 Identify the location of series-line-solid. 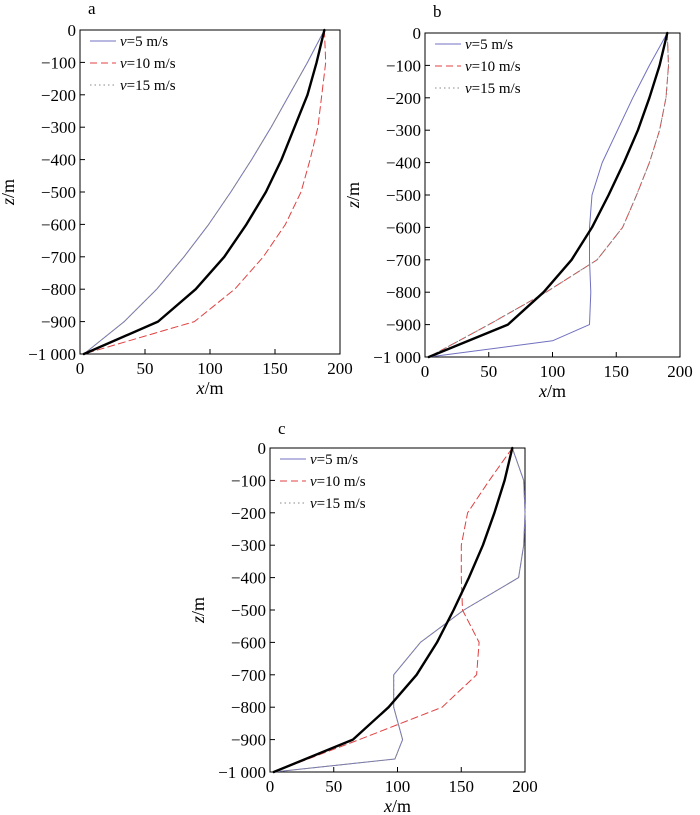
(548, 195).